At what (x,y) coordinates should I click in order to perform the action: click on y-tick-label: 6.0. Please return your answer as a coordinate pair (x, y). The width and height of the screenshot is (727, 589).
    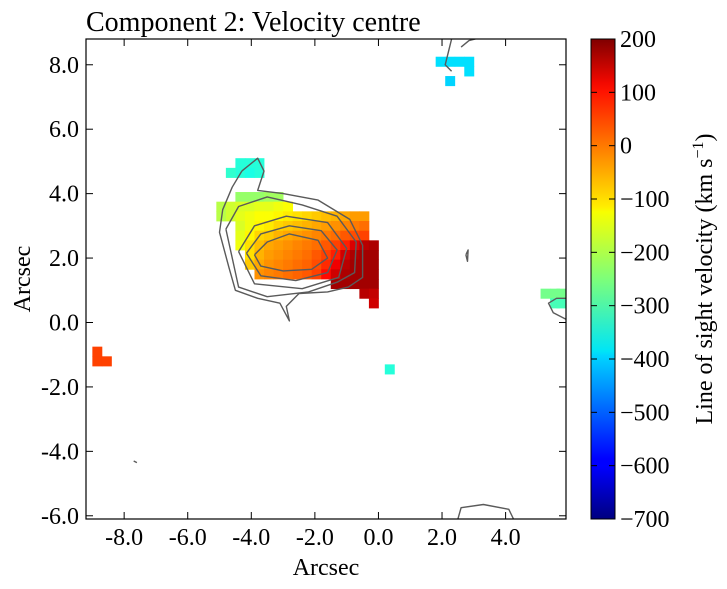
    Looking at the image, I should click on (64, 130).